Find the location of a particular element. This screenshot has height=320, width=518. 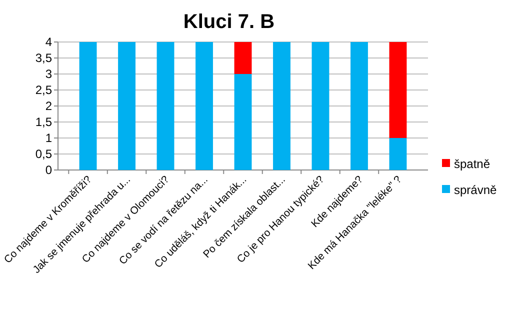

y-tick-label: 3,5 is located at coordinates (43, 58).